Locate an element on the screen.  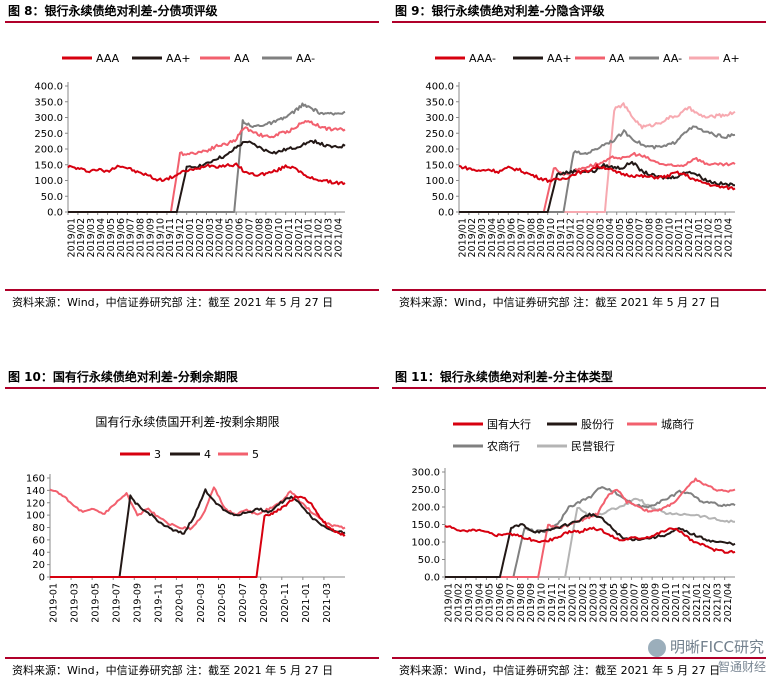
x-tick-label: 2020-05 is located at coordinates (222, 603).